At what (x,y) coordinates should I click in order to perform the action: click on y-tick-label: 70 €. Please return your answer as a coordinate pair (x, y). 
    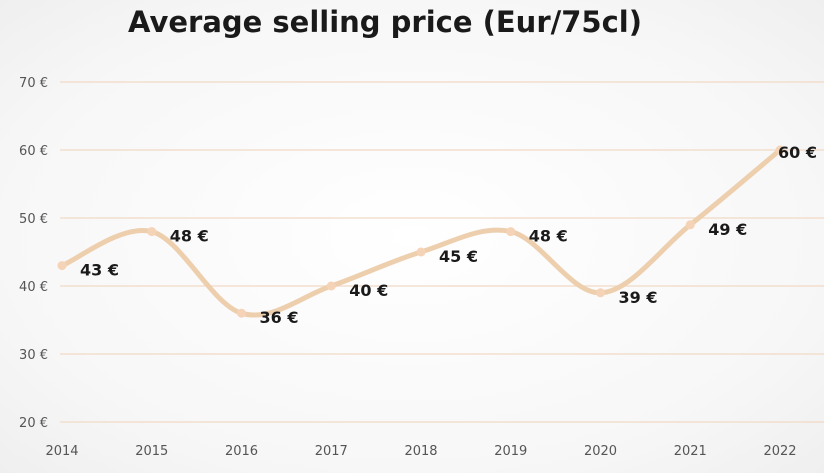
    Looking at the image, I should click on (33, 83).